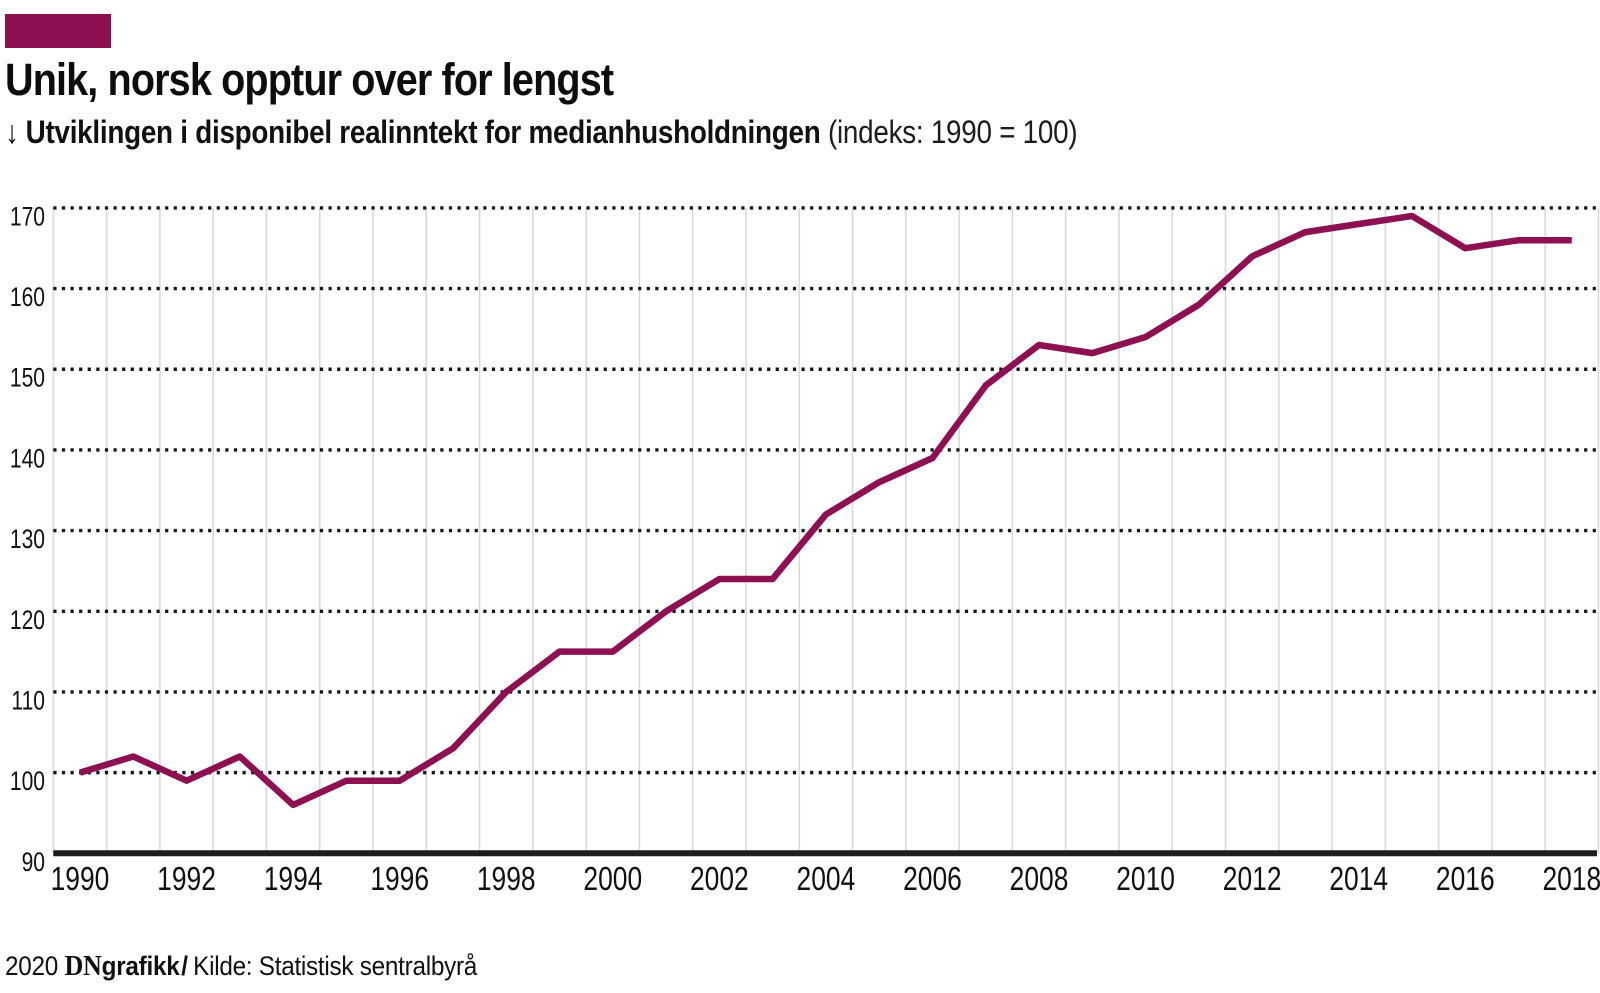 The height and width of the screenshot is (993, 1600). Describe the element at coordinates (140, 966) in the screenshot. I see `brand-grafikk: grafikk` at that location.